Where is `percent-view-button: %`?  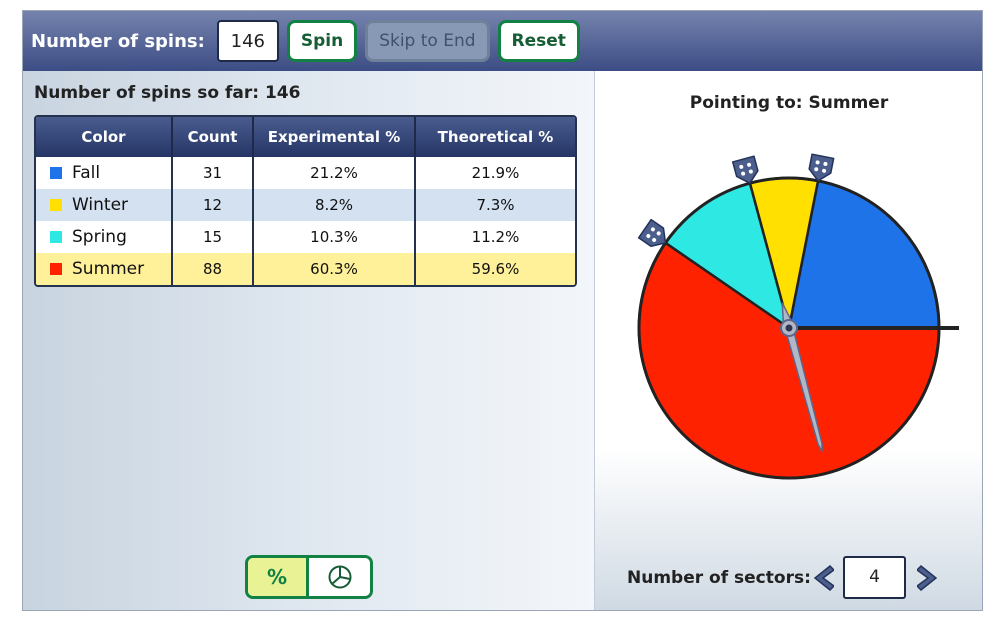 percent-view-button: % is located at coordinates (278, 577).